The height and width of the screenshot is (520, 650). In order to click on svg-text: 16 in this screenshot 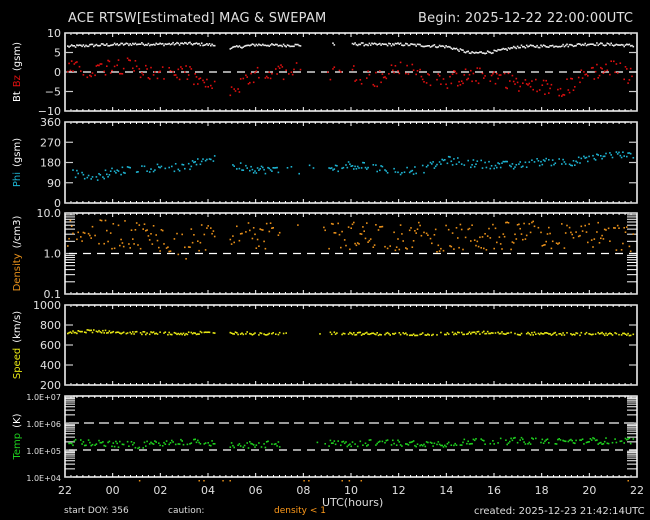, I will do `click(494, 490)`.